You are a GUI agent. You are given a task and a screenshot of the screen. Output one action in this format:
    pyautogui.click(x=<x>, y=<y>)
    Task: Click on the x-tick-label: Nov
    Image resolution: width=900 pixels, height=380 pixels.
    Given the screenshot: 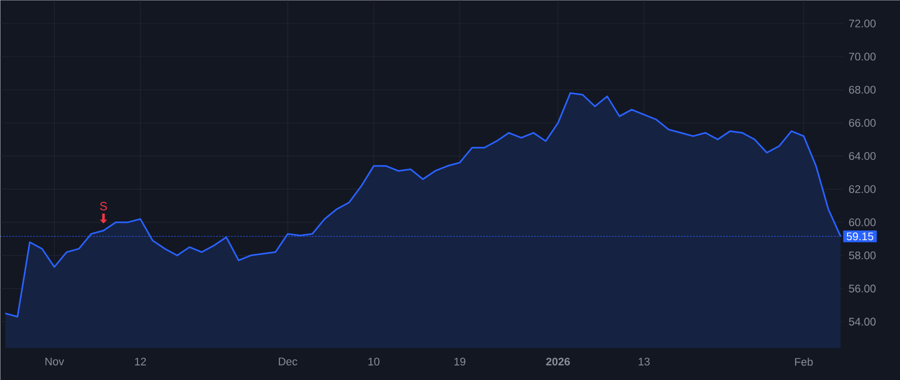 What is the action you would take?
    pyautogui.click(x=54, y=362)
    